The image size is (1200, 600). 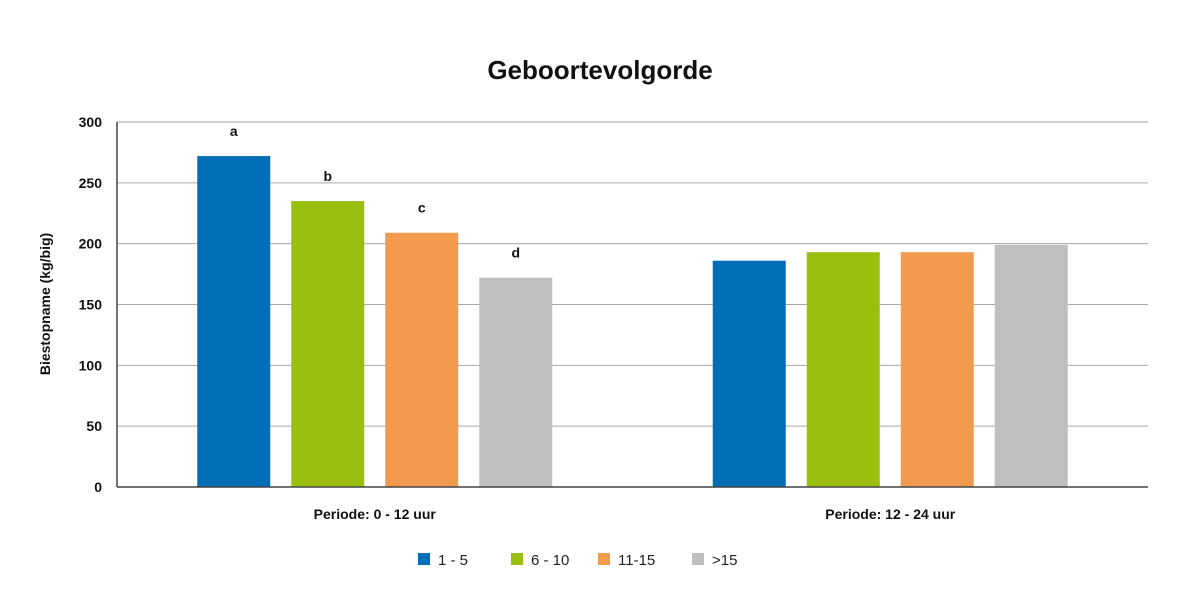 What do you see at coordinates (234, 131) in the screenshot?
I see `bar-annotation: a` at bounding box center [234, 131].